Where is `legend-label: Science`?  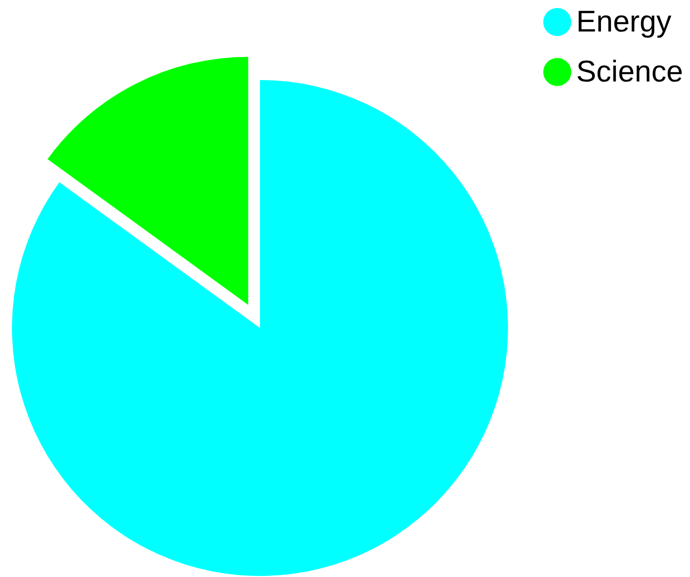
legend-label: Science is located at coordinates (630, 72).